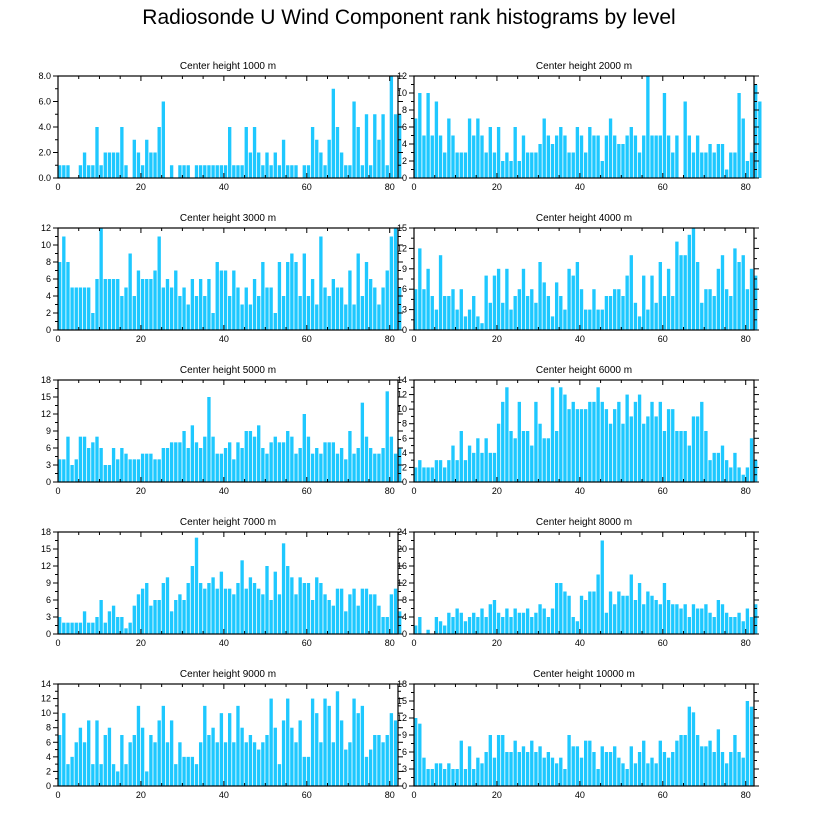 Image resolution: width=818 pixels, height=824 pixels. I want to click on y-tick-label: 12, so click(402, 76).